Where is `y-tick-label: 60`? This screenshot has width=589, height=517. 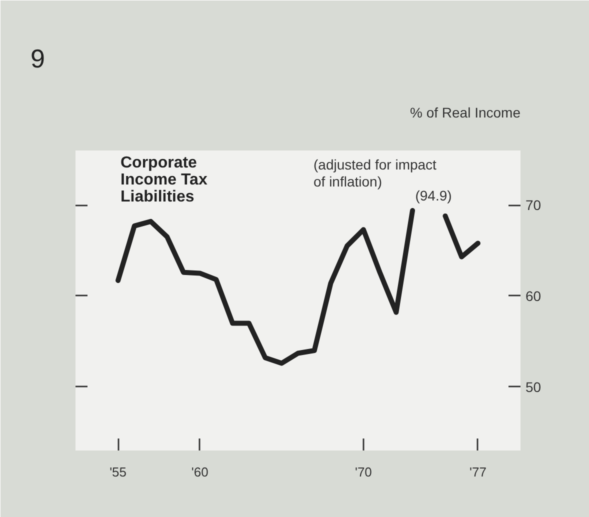 y-tick-label: 60 is located at coordinates (534, 296).